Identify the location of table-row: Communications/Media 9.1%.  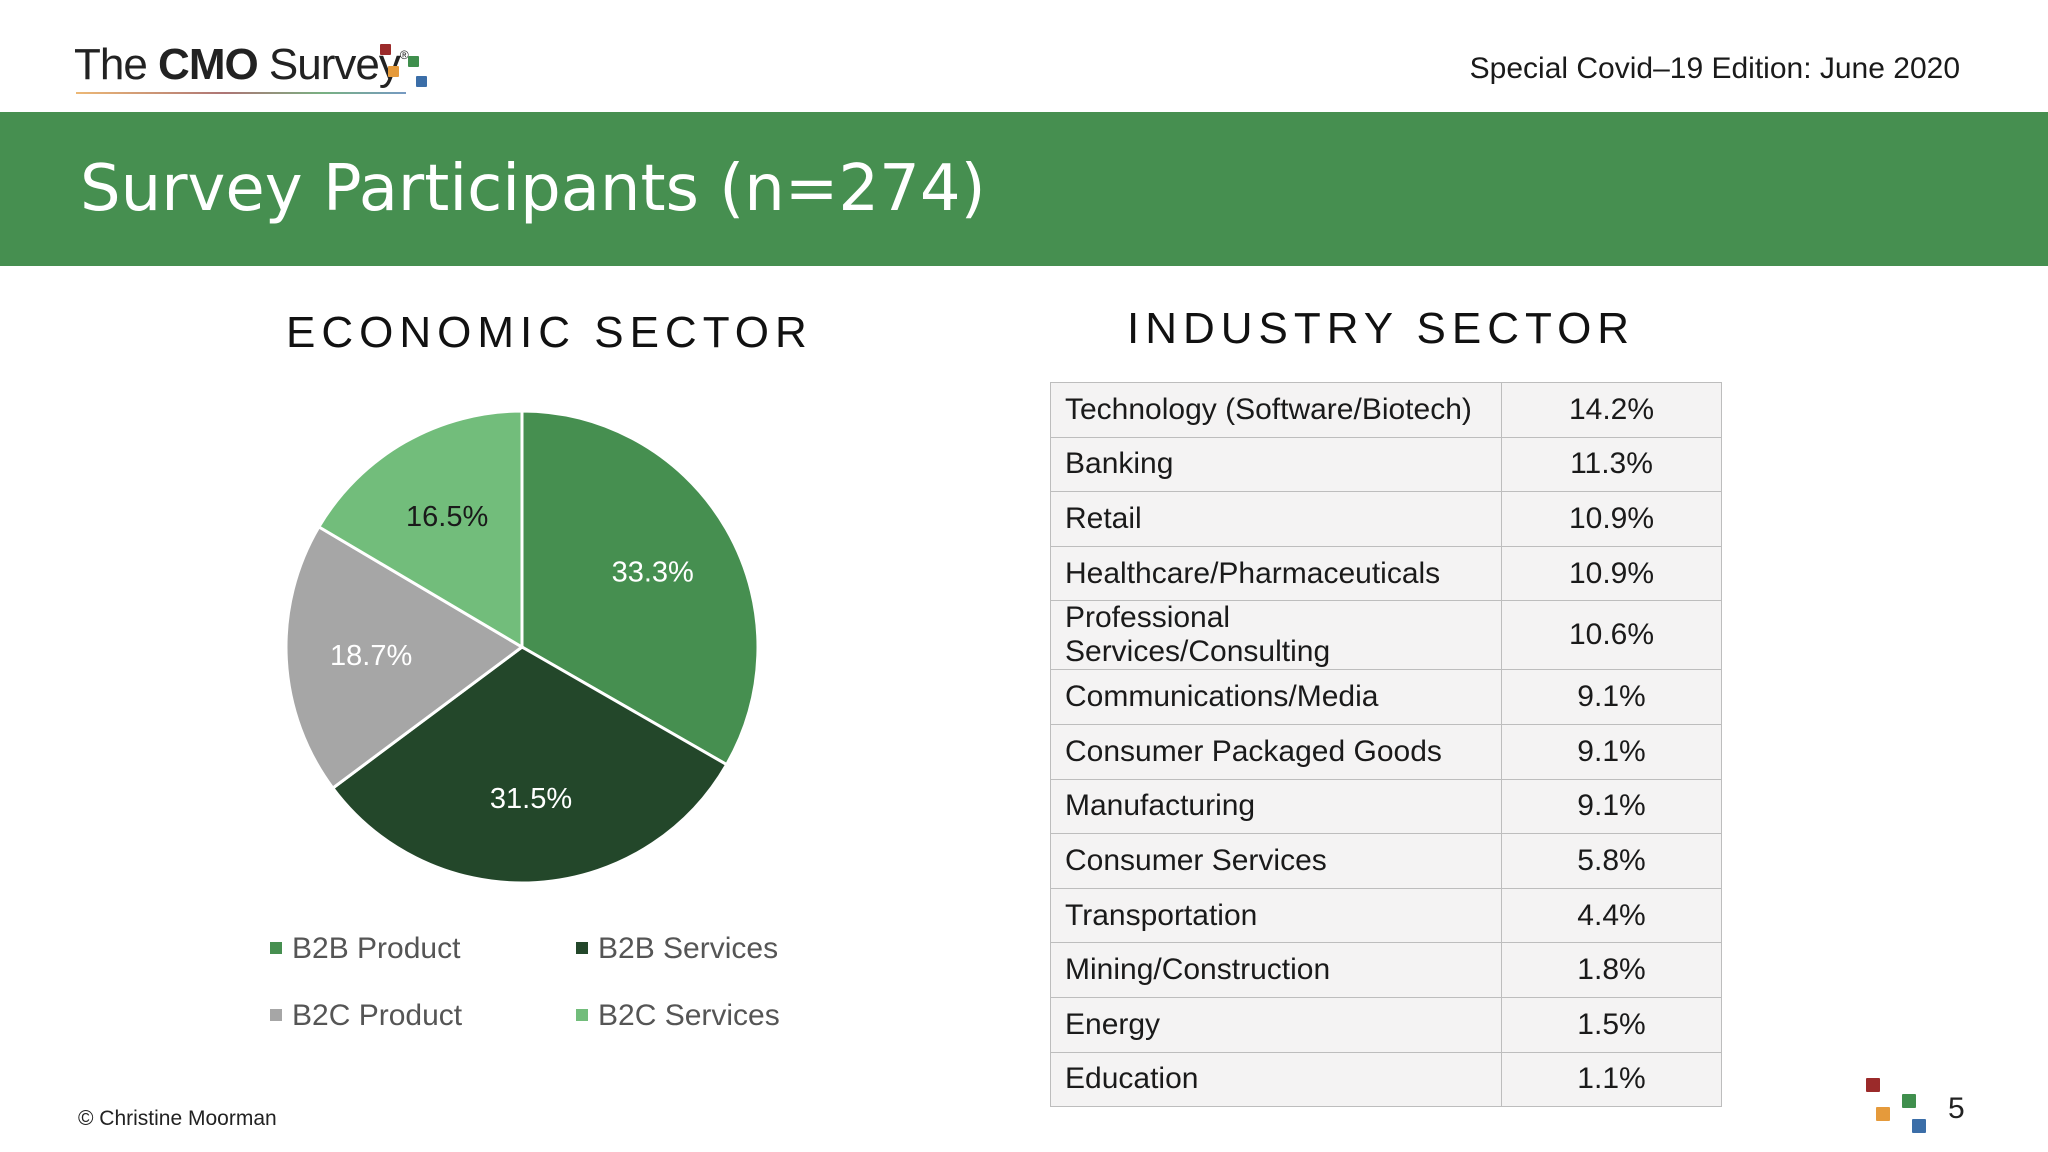
(1386, 697).